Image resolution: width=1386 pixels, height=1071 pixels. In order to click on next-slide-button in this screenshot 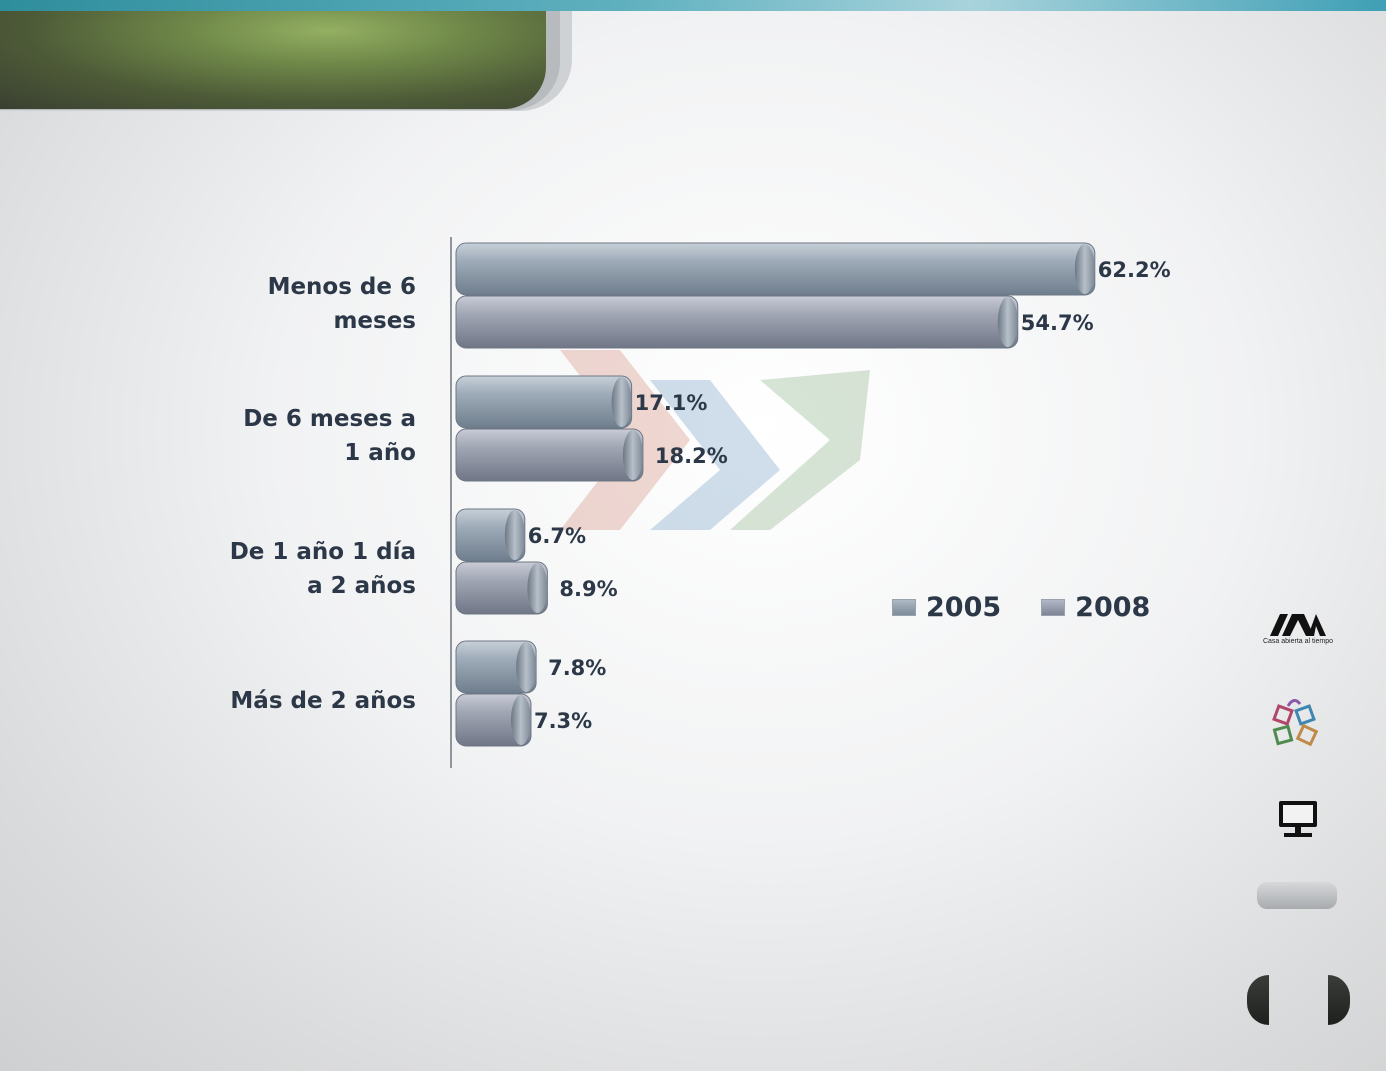, I will do `click(1339, 1000)`.